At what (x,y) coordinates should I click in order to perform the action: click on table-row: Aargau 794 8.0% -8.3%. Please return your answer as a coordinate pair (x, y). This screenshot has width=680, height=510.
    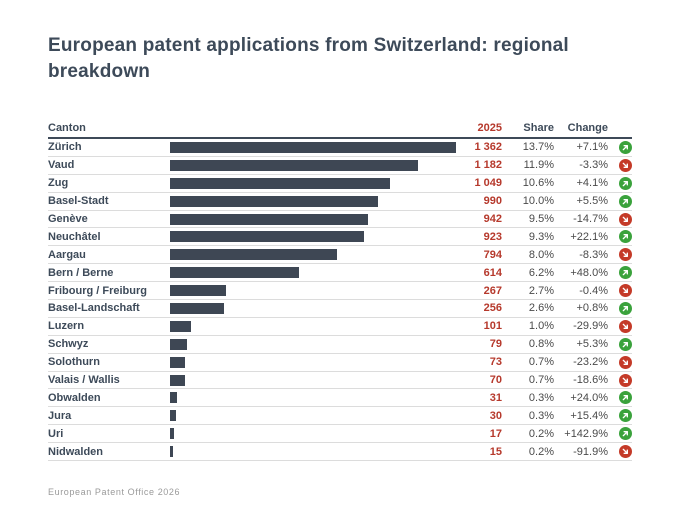
    Looking at the image, I should click on (340, 255).